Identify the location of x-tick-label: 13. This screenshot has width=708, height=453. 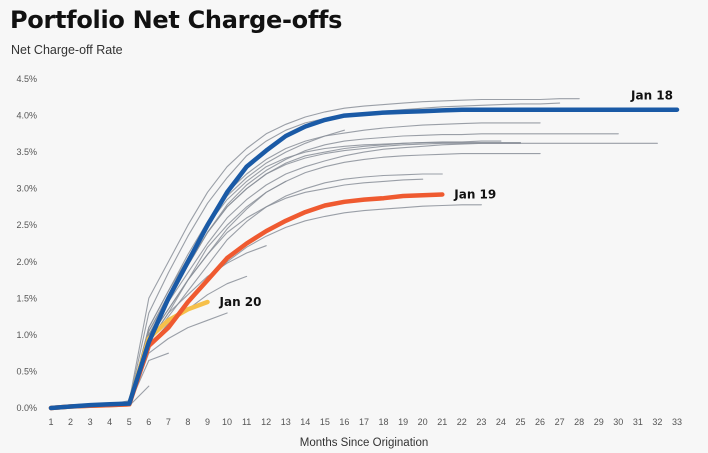
(286, 422).